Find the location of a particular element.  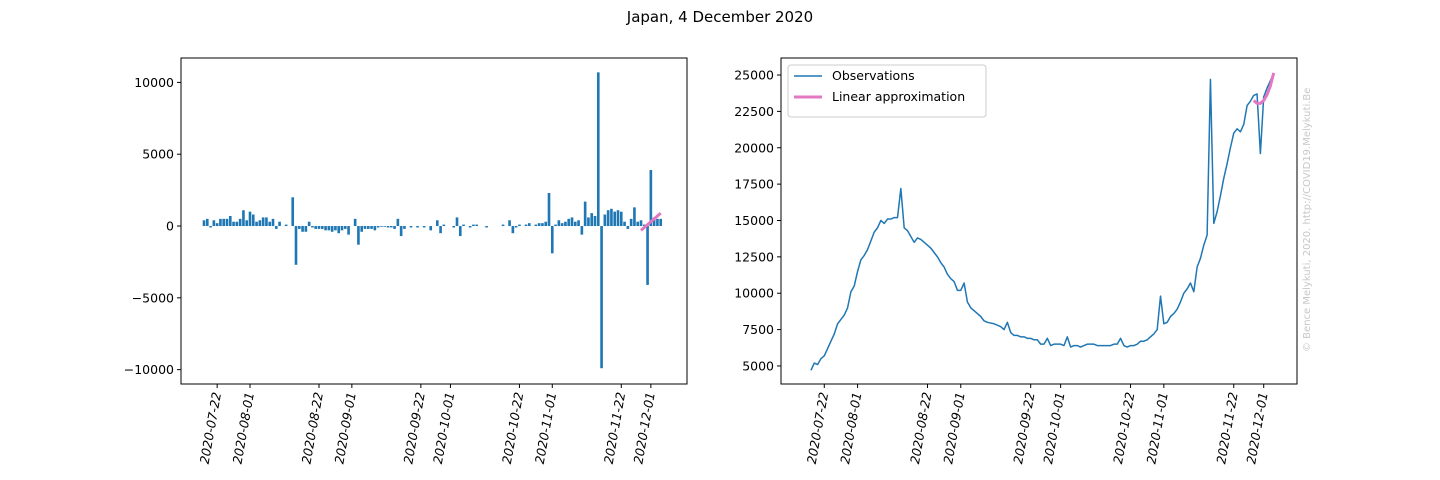

series-line is located at coordinates (1264, 88).